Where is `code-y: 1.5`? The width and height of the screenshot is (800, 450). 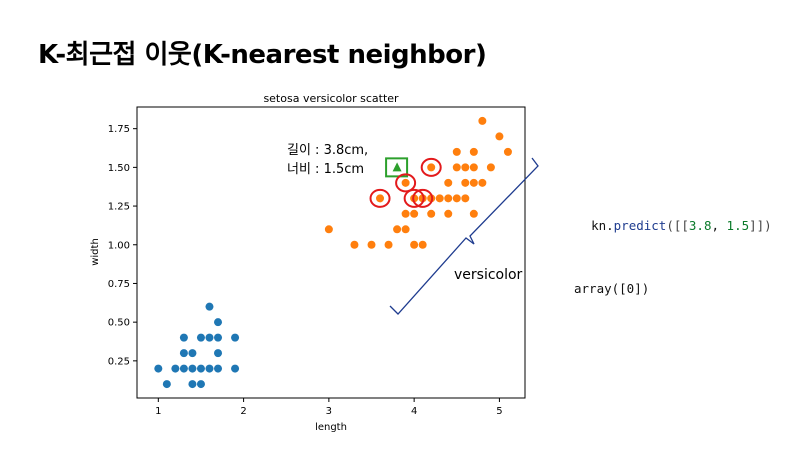 code-y: 1.5 is located at coordinates (738, 225).